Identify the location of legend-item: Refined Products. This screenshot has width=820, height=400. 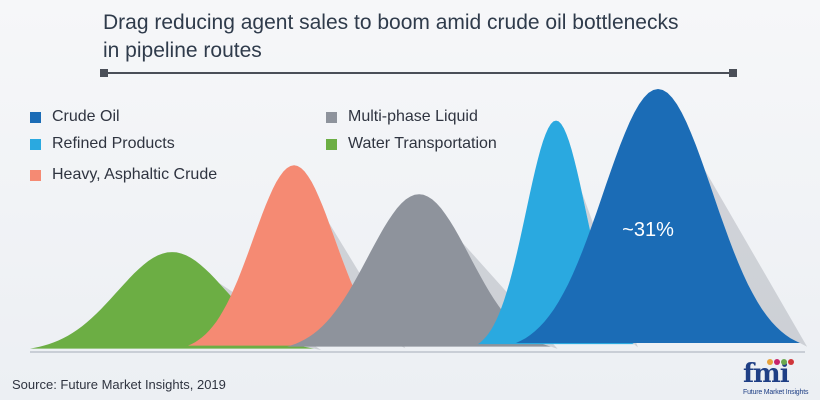
(102, 144).